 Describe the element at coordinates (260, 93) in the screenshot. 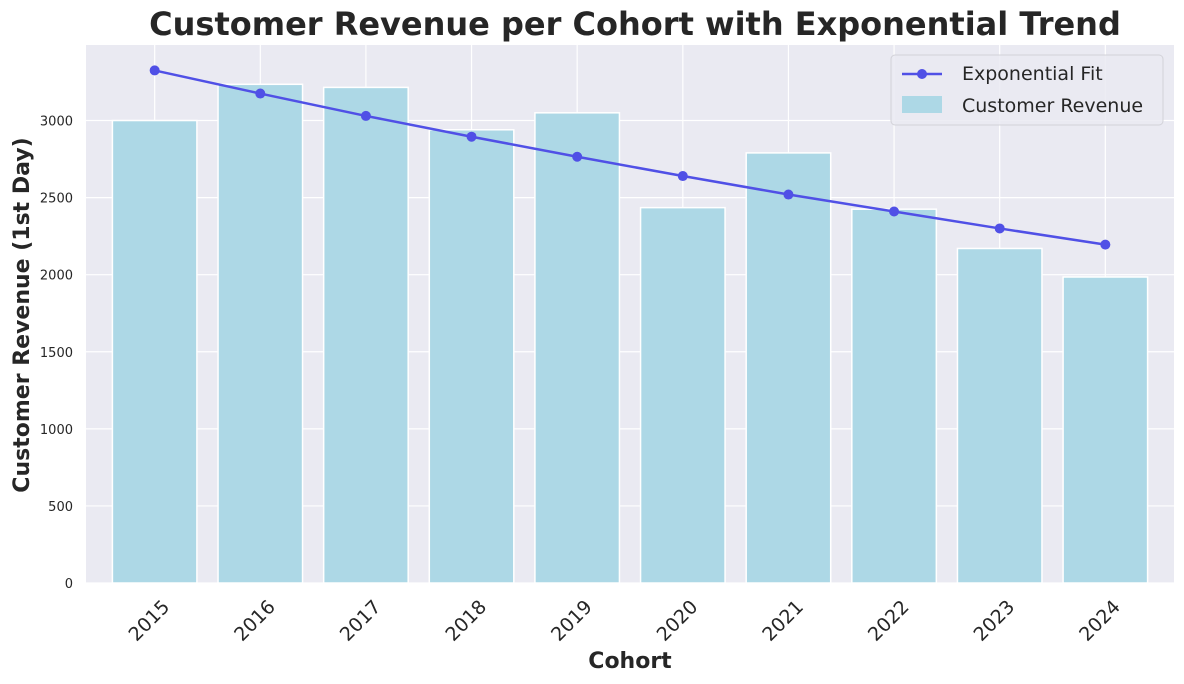

I see `fit-point-2016` at that location.